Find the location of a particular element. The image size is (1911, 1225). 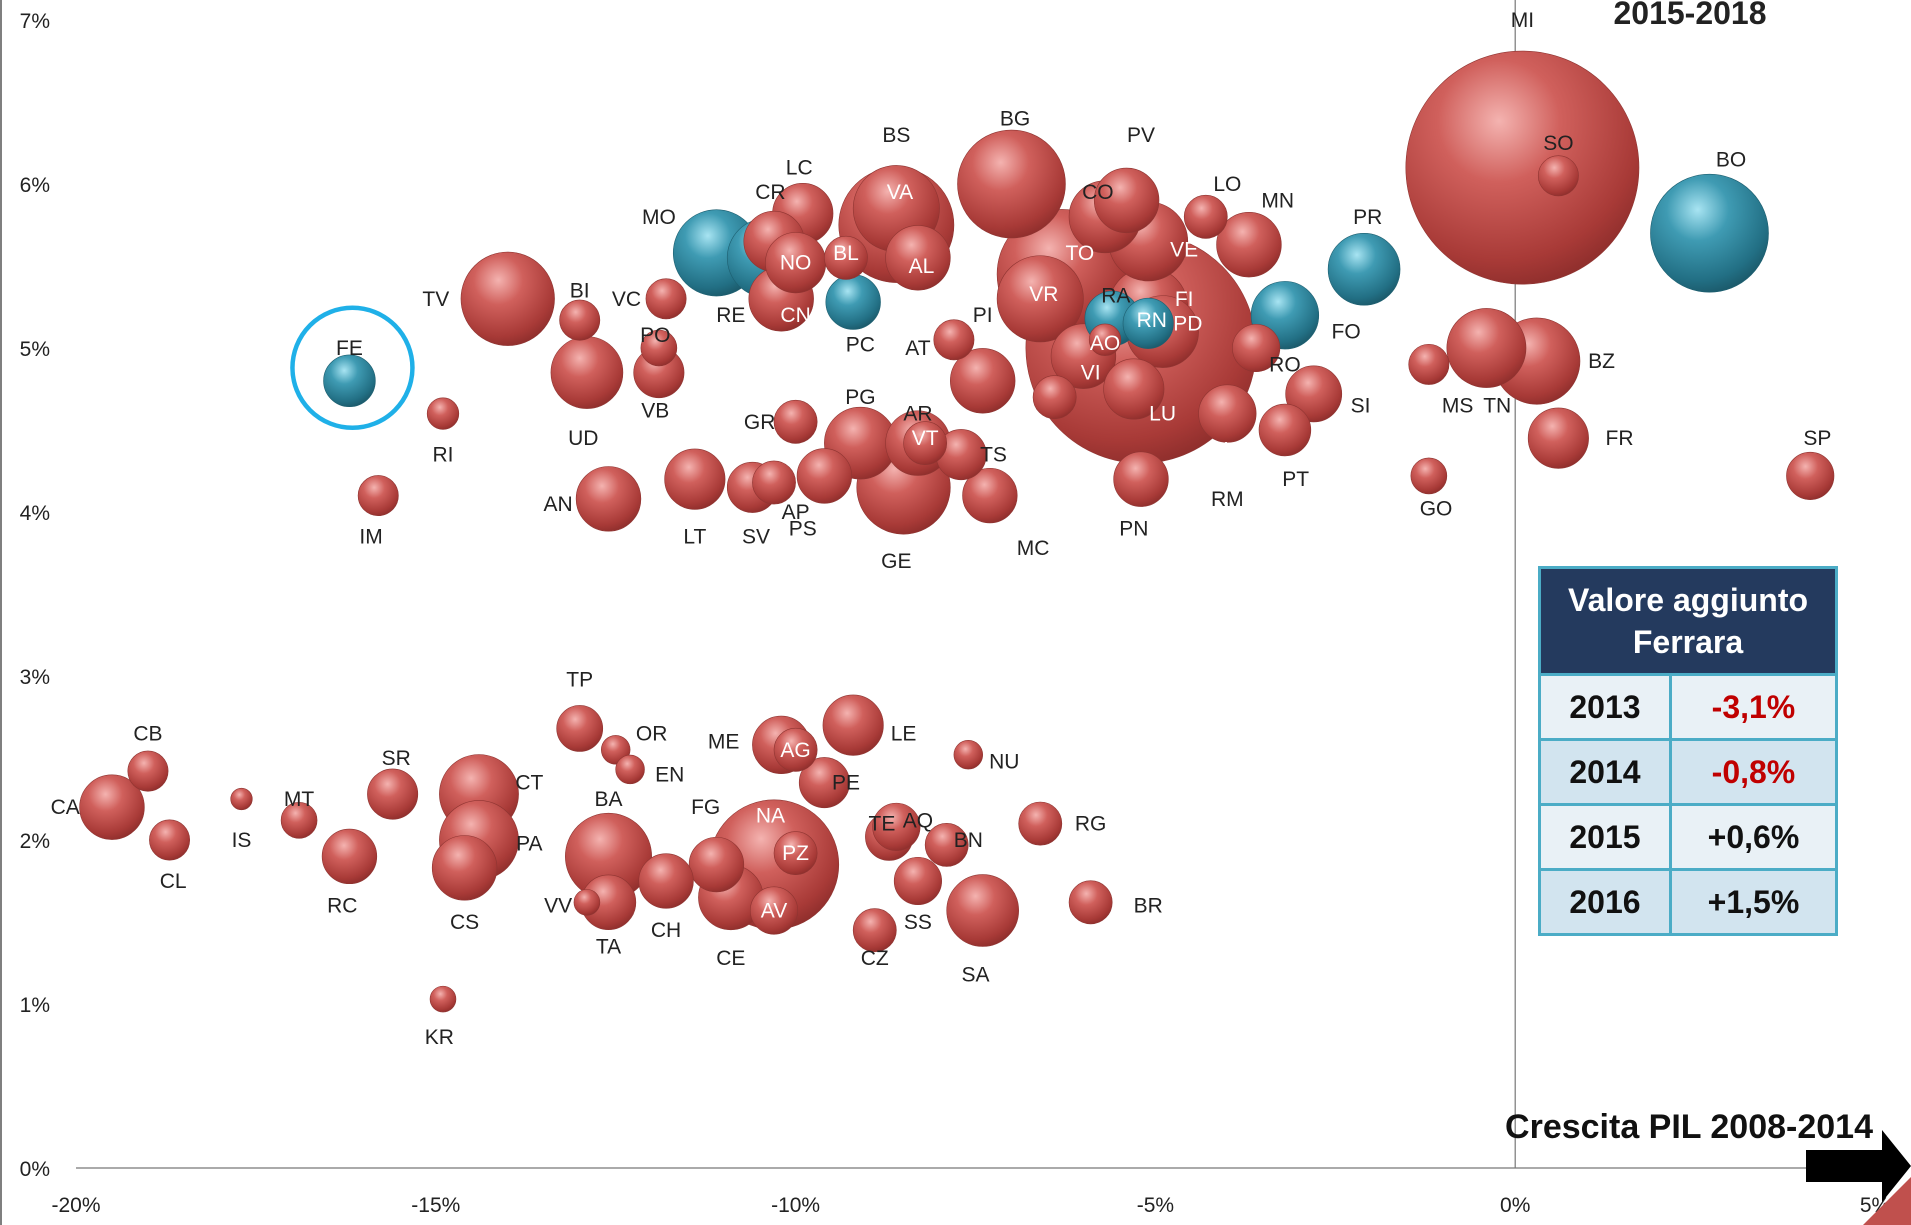

bubble-label: TE is located at coordinates (882, 824).